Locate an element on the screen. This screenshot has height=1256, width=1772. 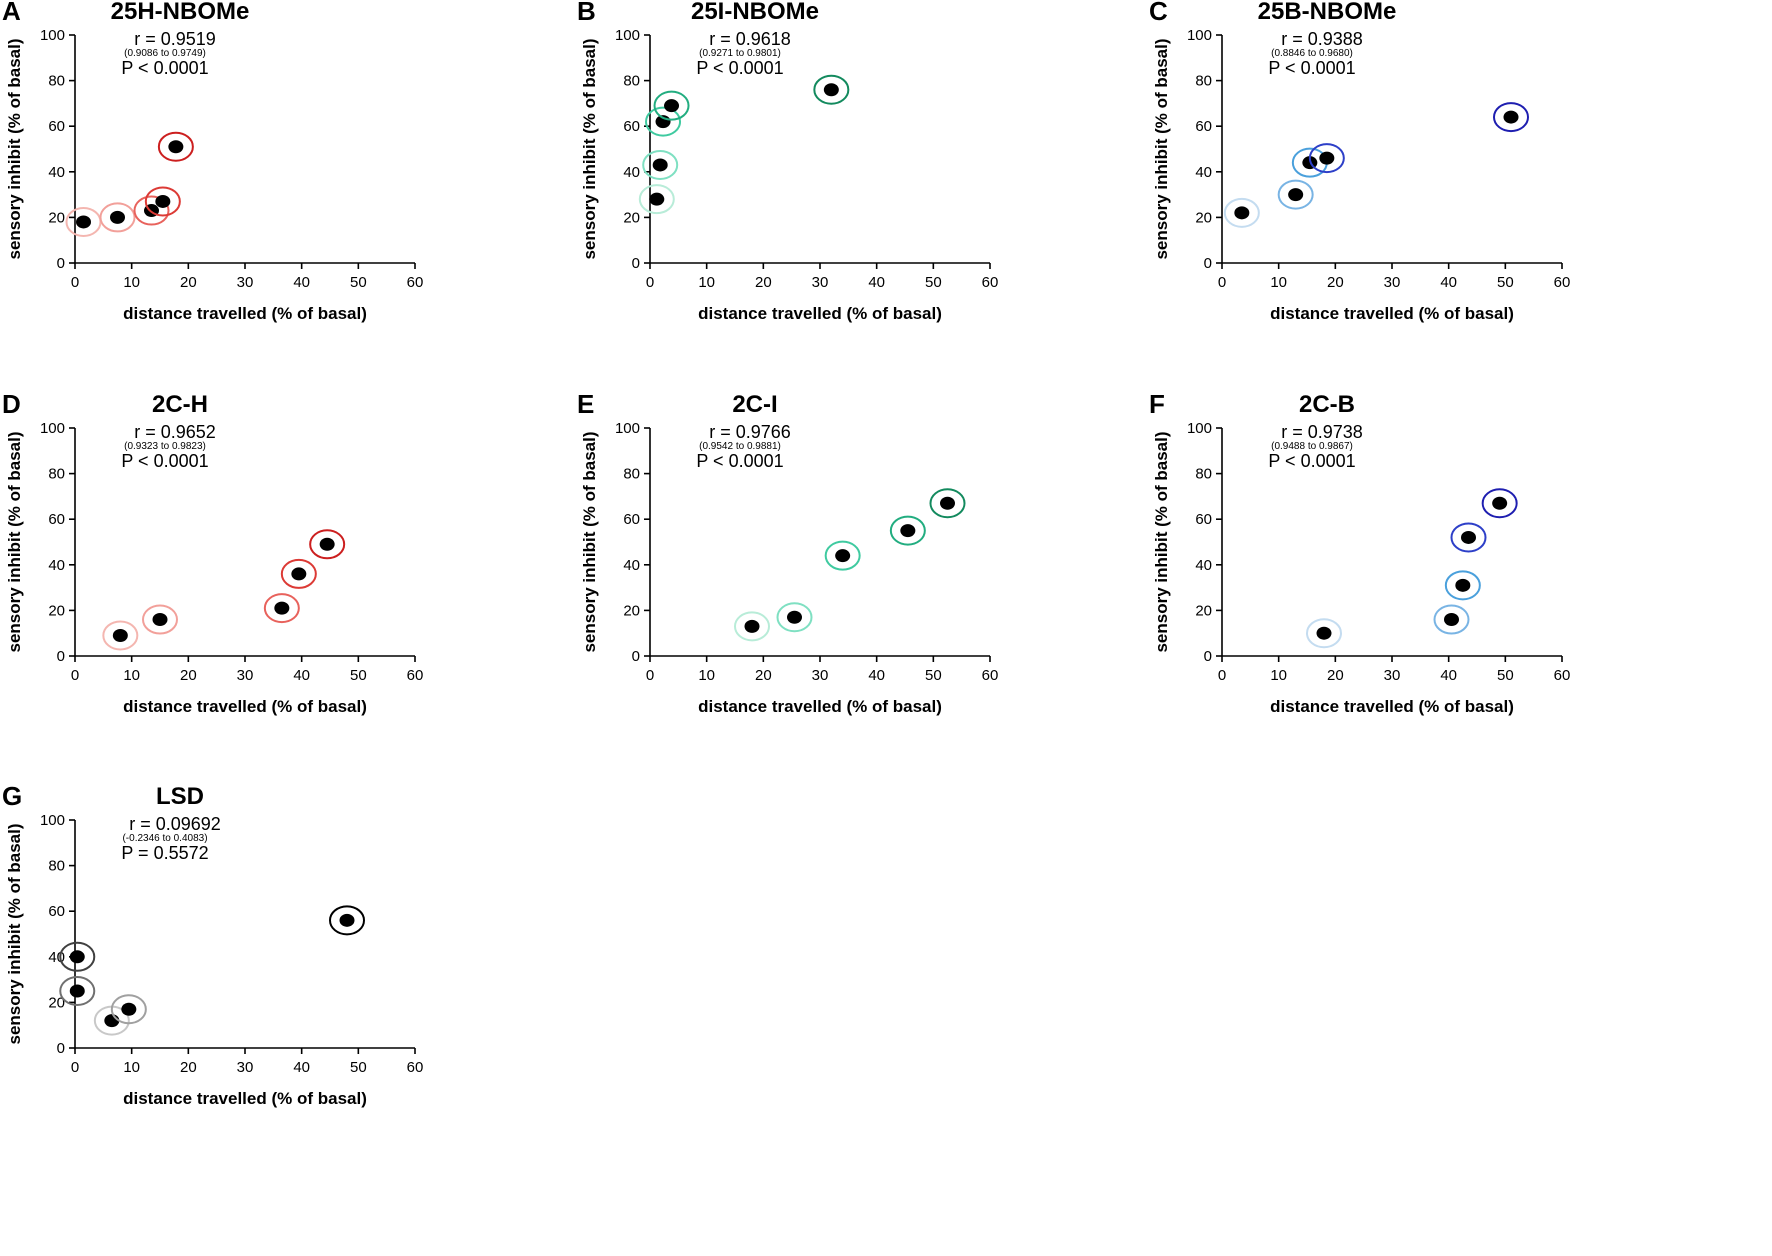
chart-title: 25I-NBOMe is located at coordinates (755, 12).